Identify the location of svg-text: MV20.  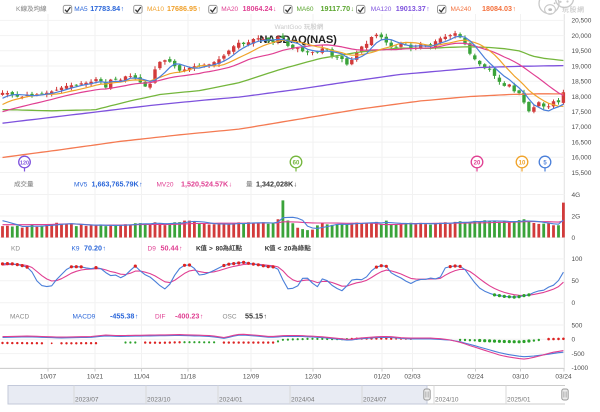
(165, 184).